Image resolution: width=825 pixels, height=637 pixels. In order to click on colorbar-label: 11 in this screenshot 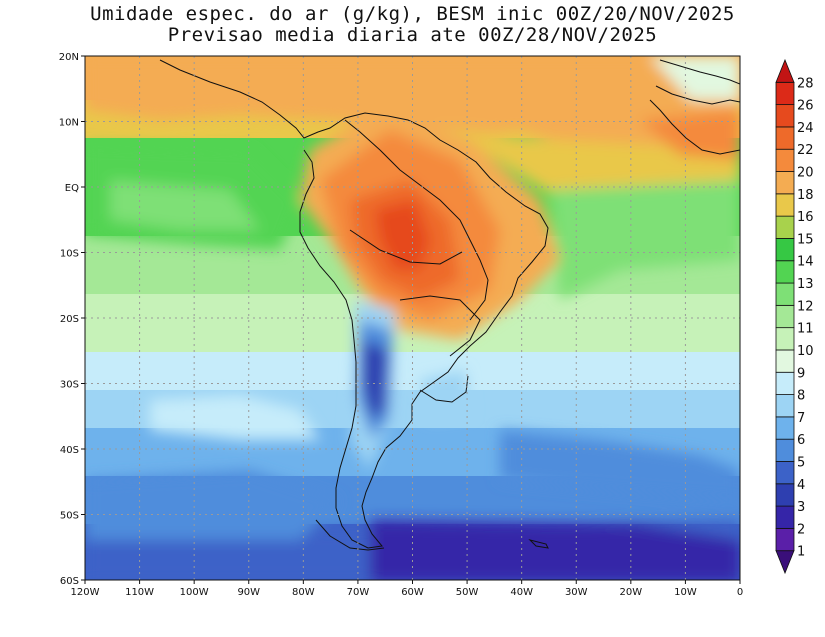, I will do `click(805, 329)`.